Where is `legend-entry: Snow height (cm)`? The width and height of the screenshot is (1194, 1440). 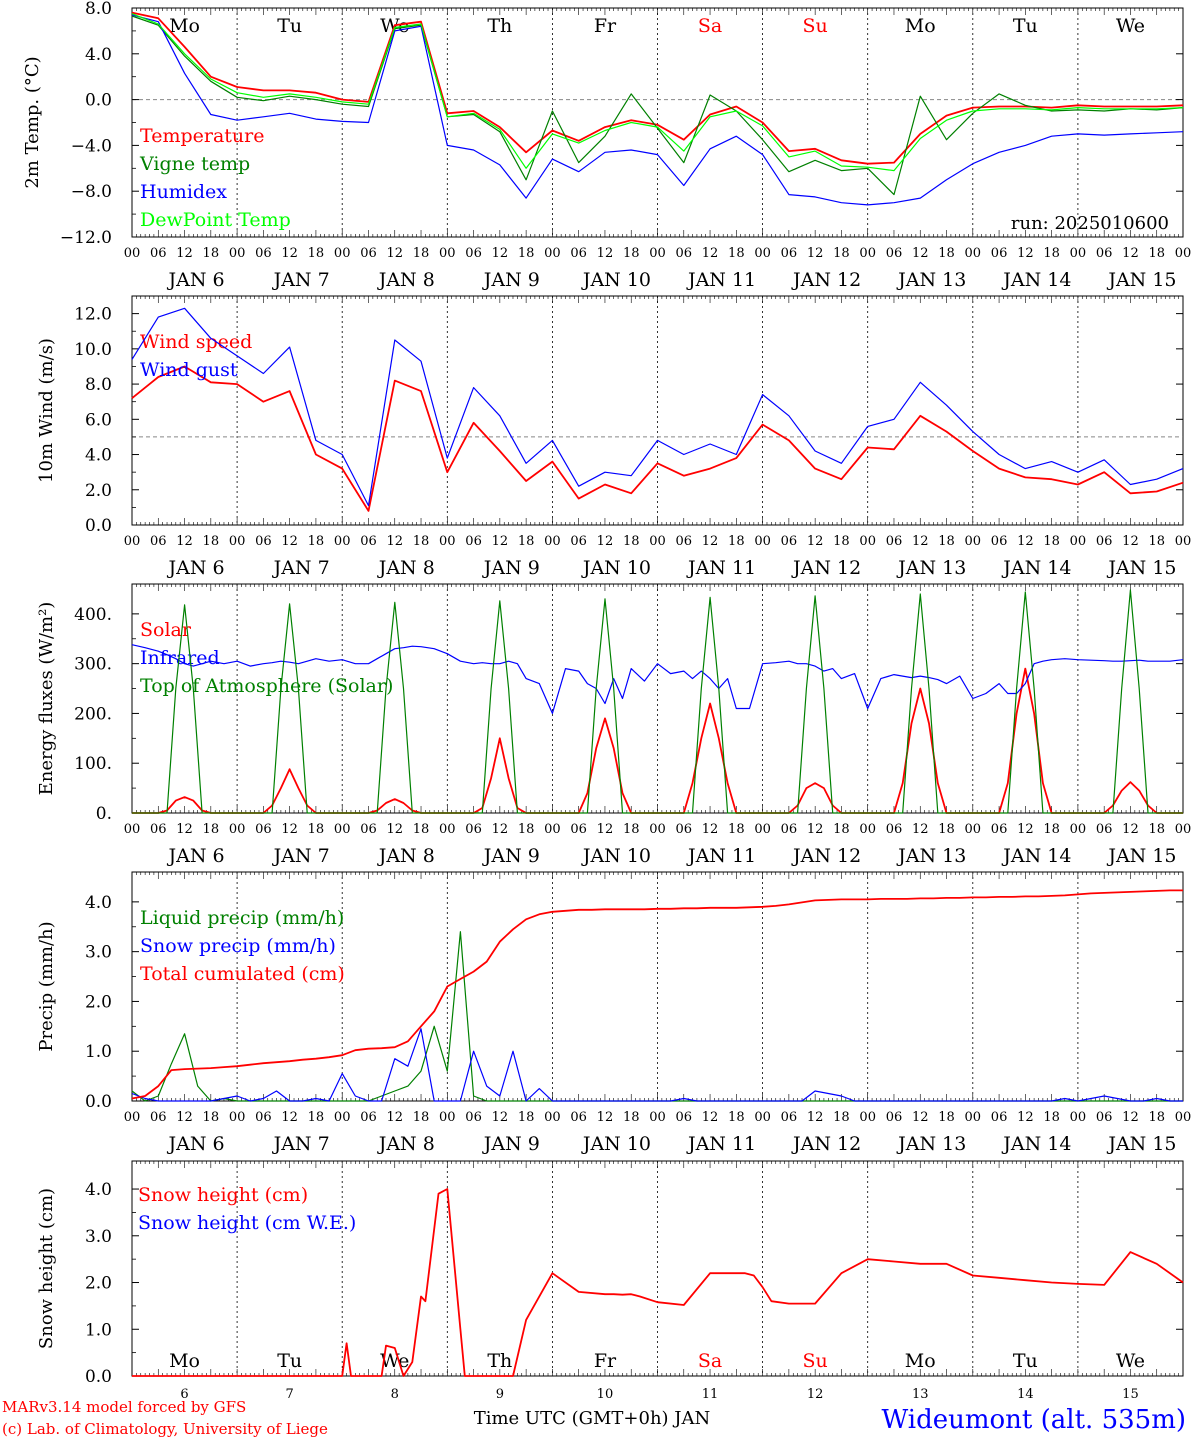 legend-entry: Snow height (cm) is located at coordinates (223, 1195).